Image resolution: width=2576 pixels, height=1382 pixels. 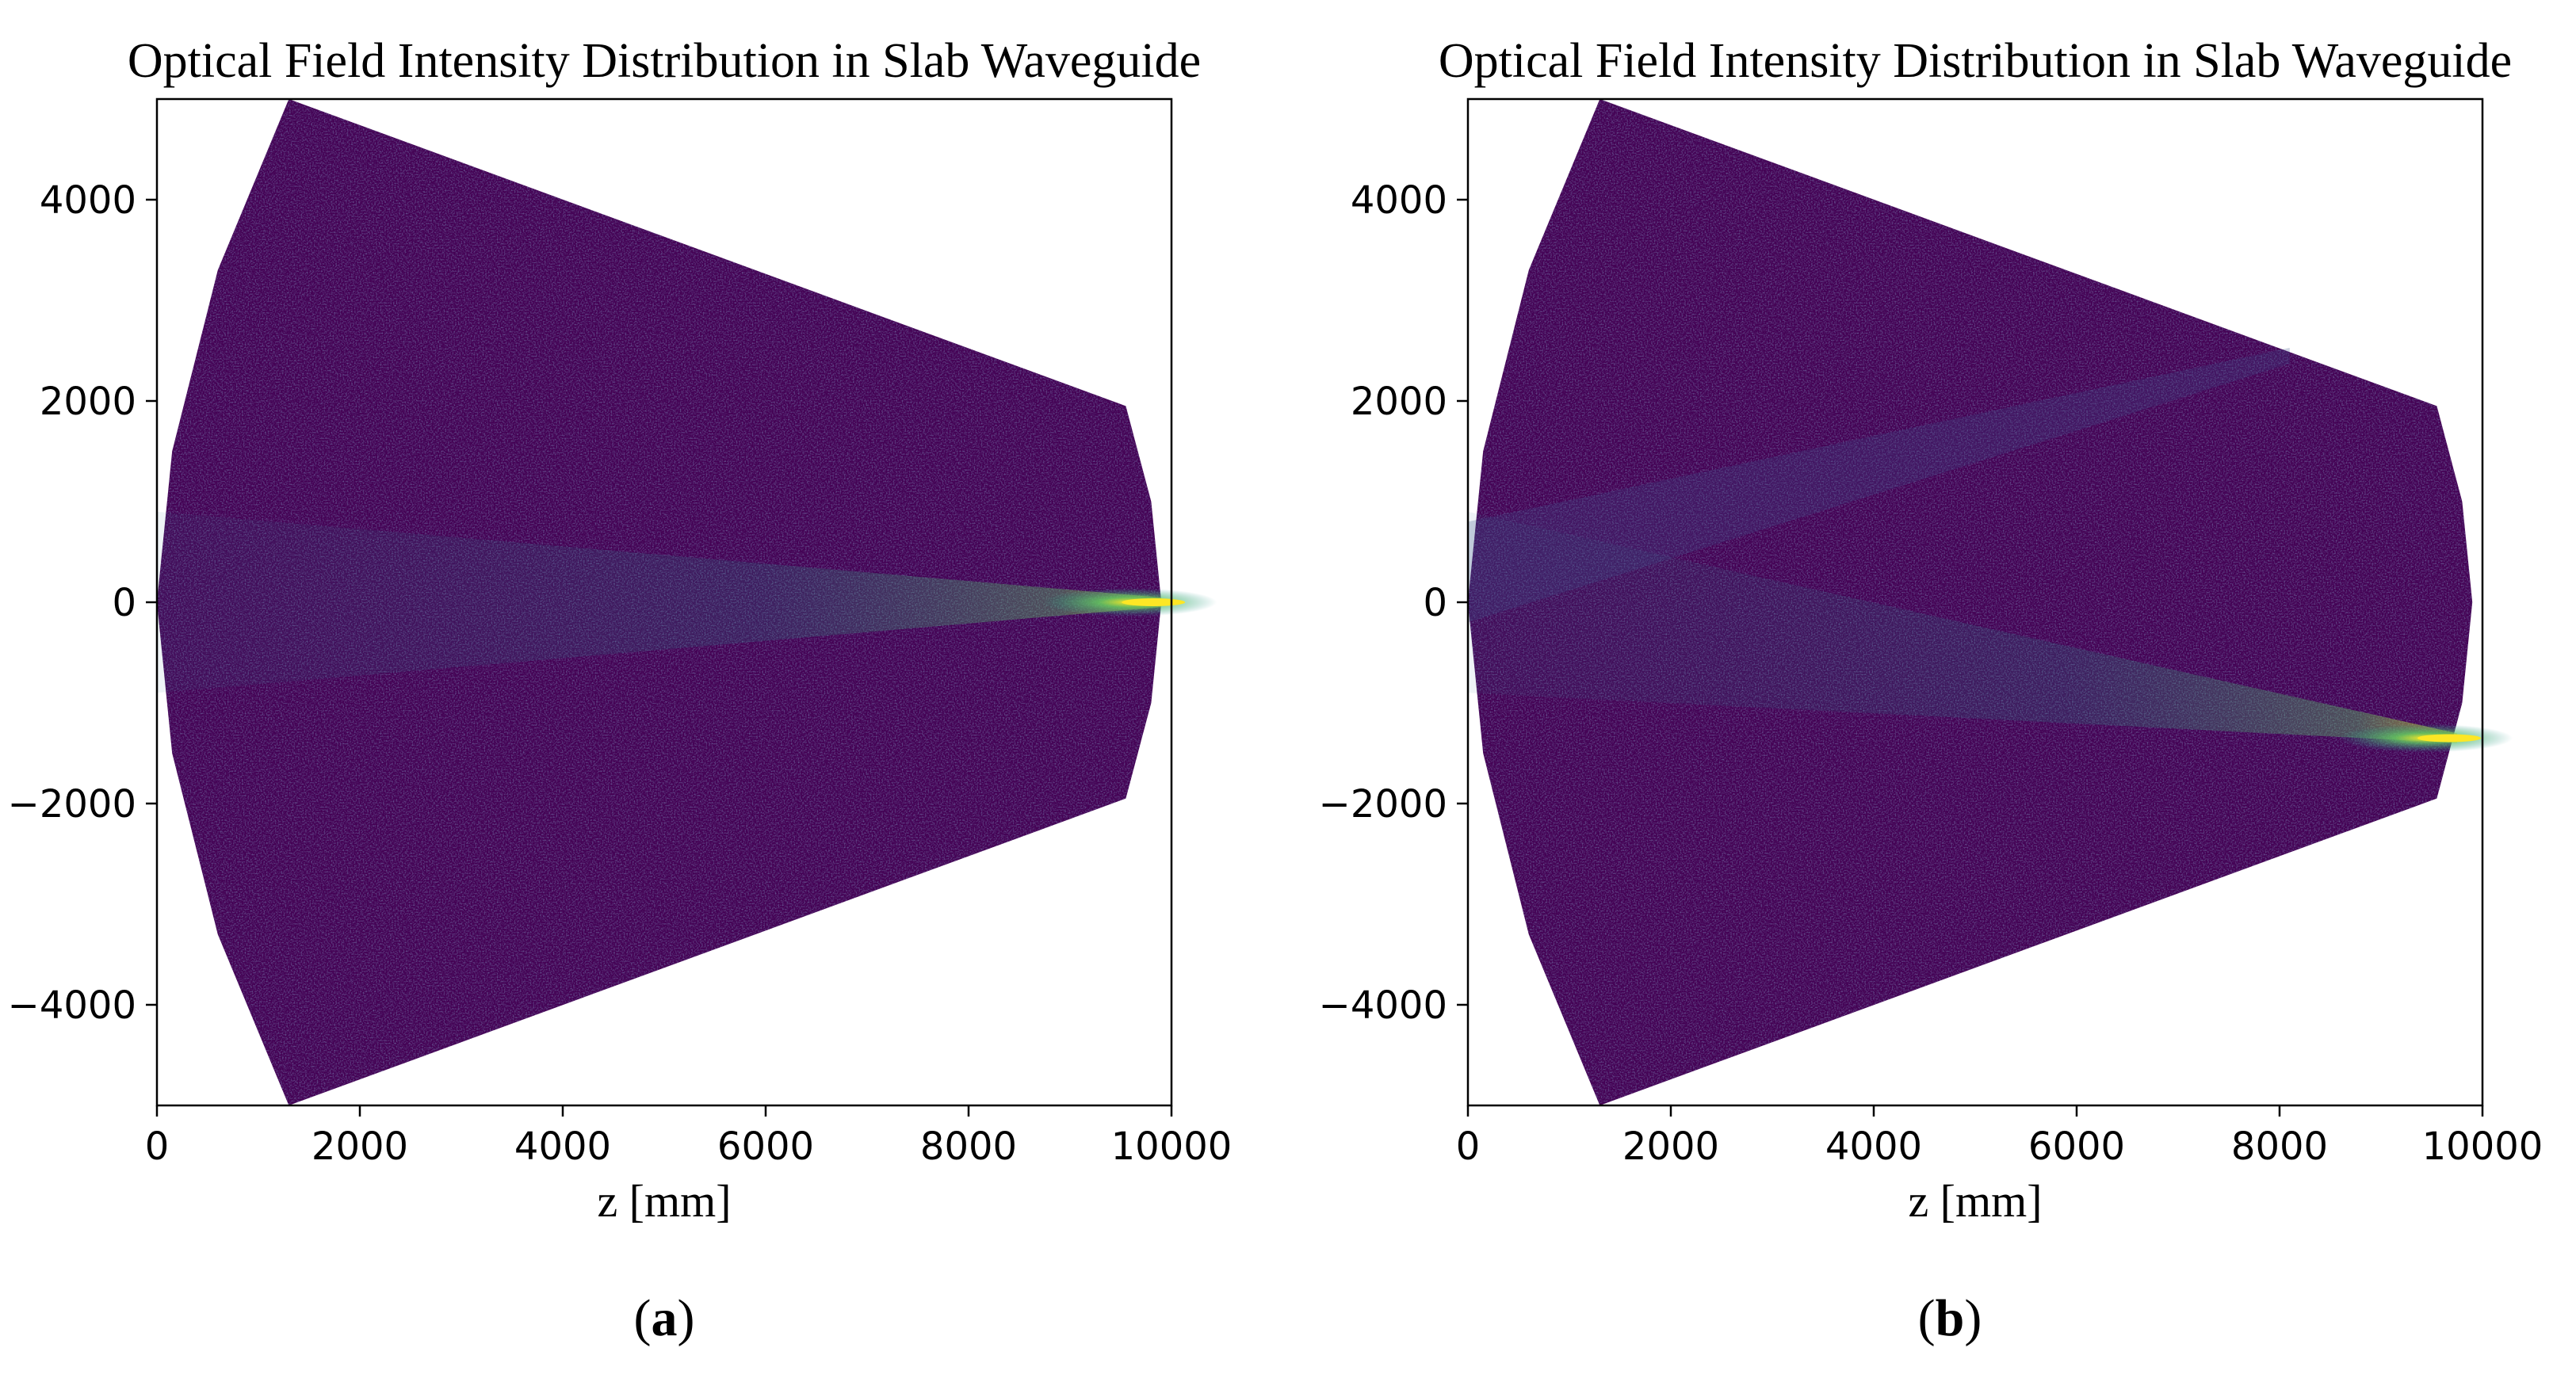 What do you see at coordinates (968, 1147) in the screenshot?
I see `chart-0-xtick-label: 8000` at bounding box center [968, 1147].